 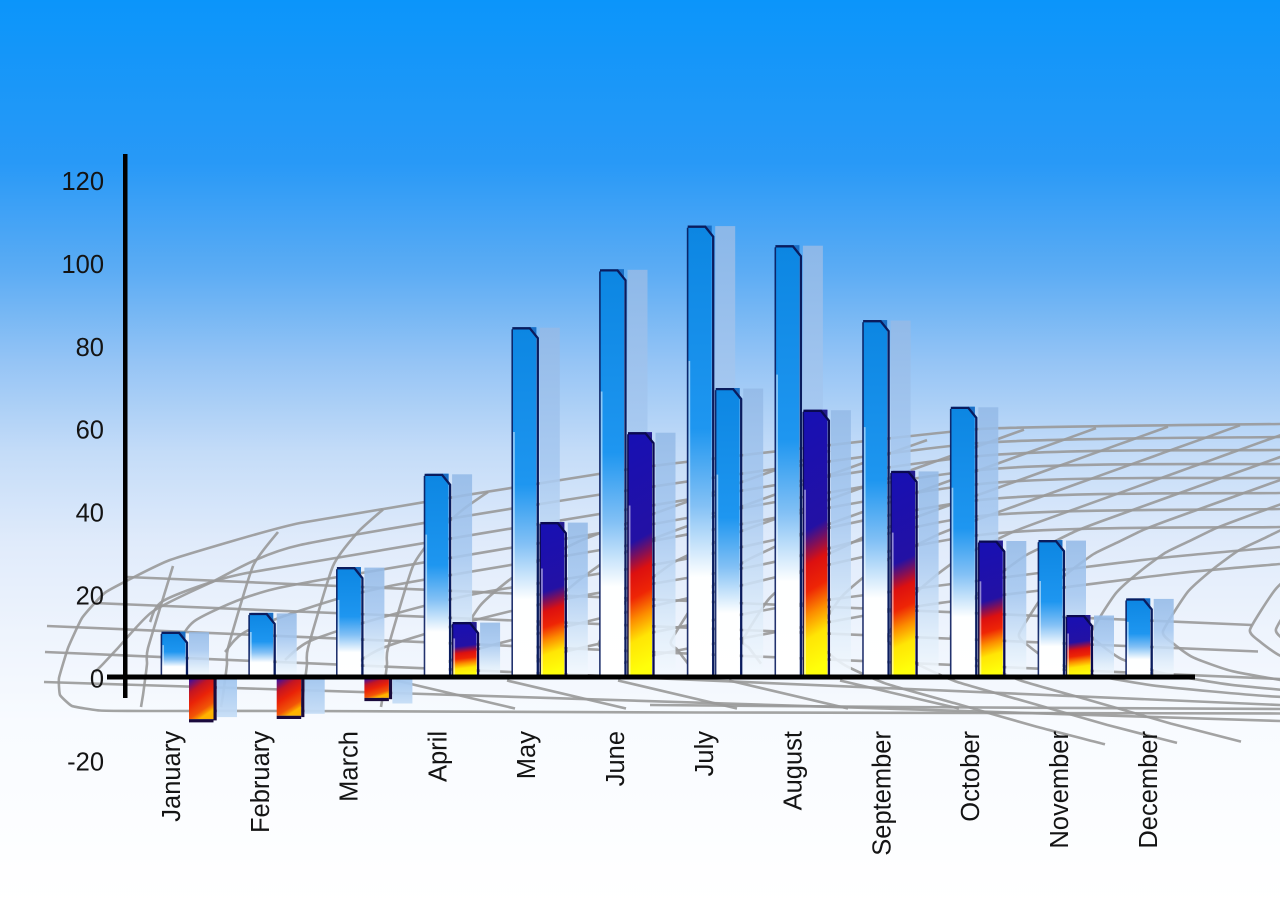 I want to click on svg-text: 60, so click(x=90, y=431).